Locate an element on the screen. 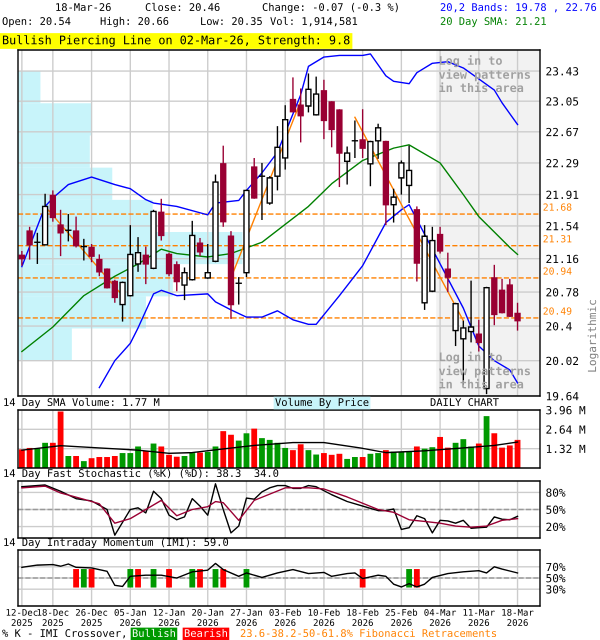 This screenshot has height=640, width=600. x-tick-label: 27-Jan 2026 is located at coordinates (246, 617).